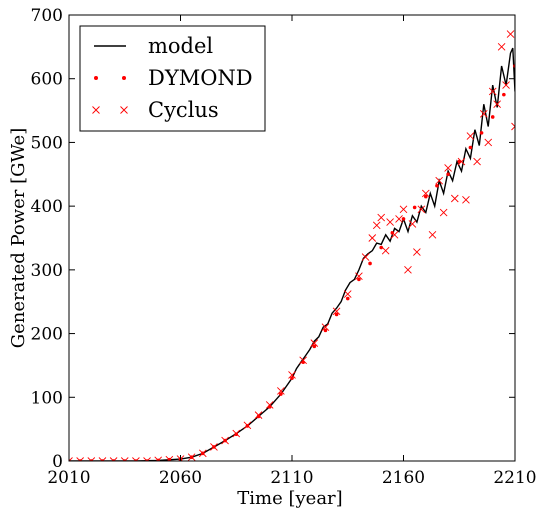  What do you see at coordinates (47, 398) in the screenshot?
I see `y-tick-label: 100` at bounding box center [47, 398].